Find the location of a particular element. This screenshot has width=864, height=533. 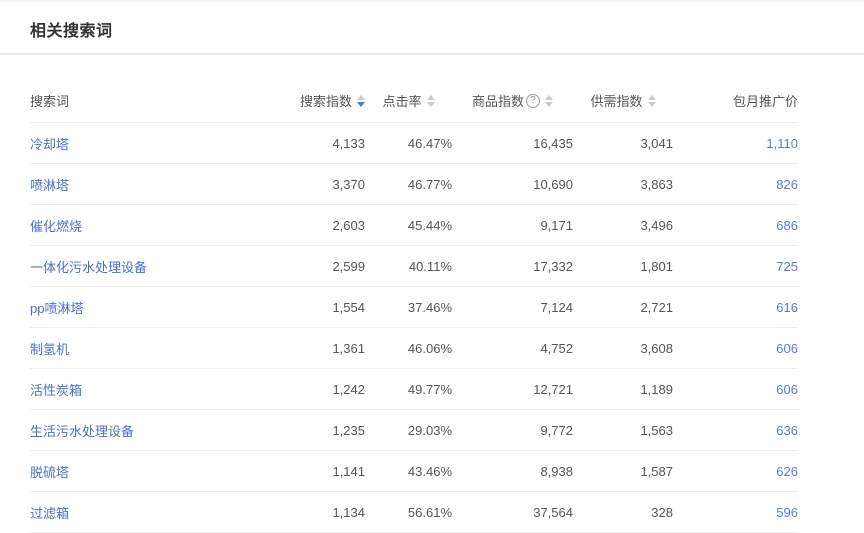

product_index-value: 7,124 is located at coordinates (556, 307).